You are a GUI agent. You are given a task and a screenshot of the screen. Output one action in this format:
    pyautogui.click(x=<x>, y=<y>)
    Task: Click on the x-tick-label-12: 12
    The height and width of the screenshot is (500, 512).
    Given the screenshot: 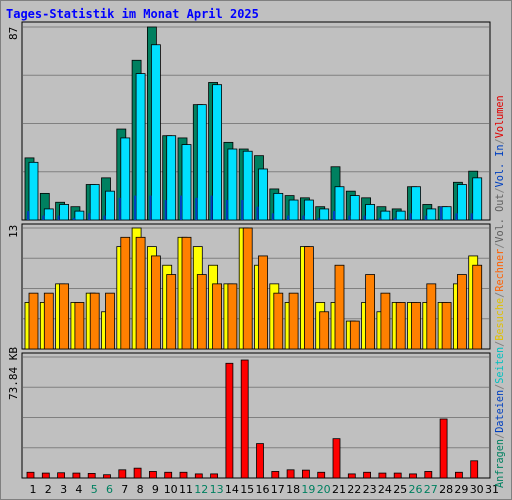 What is the action you would take?
    pyautogui.click(x=201, y=489)
    